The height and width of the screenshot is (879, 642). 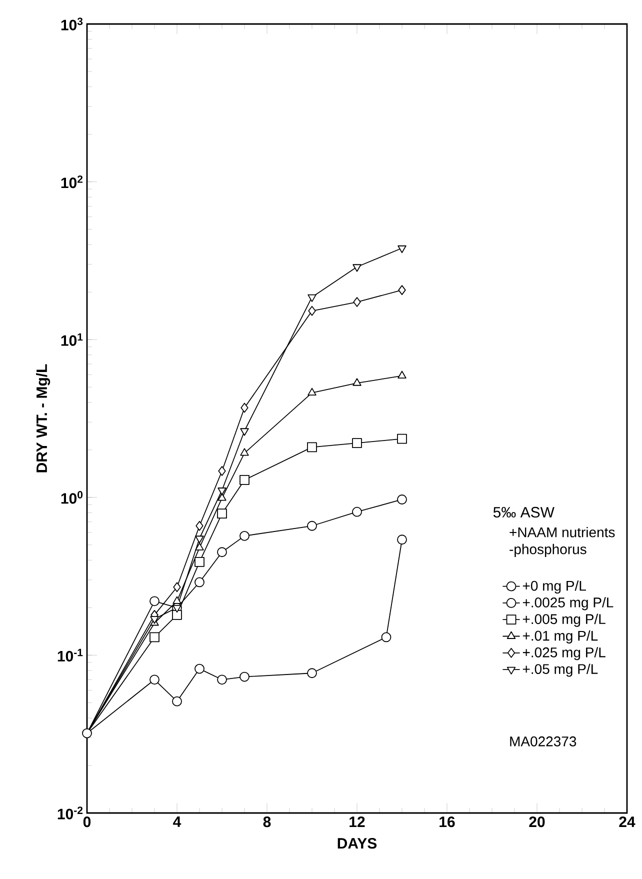 What do you see at coordinates (357, 843) in the screenshot?
I see `x-axis-title: DAYS` at bounding box center [357, 843].